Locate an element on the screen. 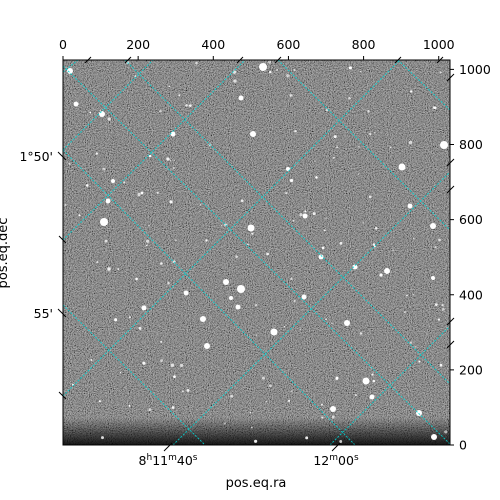 Image resolution: width=500 pixels, height=500 pixels. x-pixel-tick-label: 1000 is located at coordinates (439, 44).